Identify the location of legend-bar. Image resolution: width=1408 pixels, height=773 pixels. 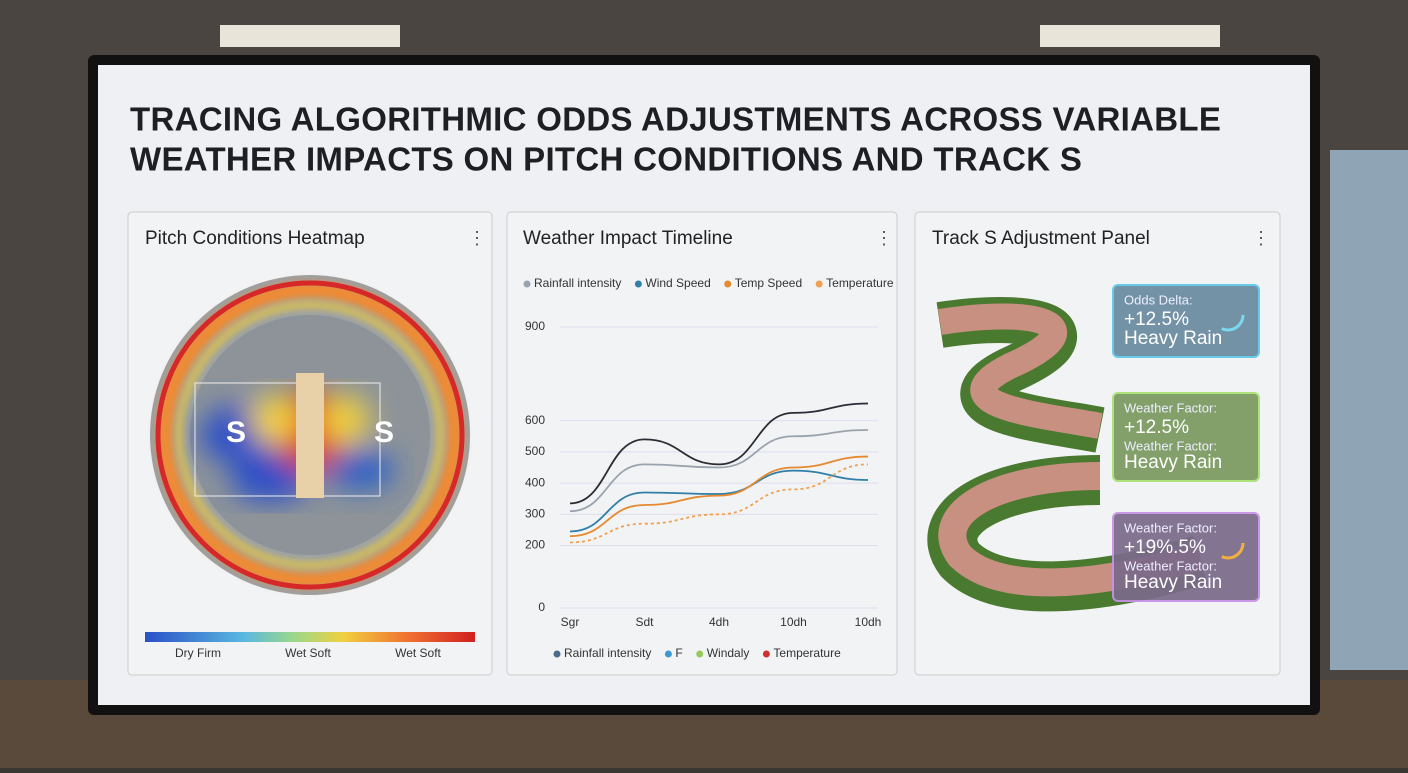
(310, 637).